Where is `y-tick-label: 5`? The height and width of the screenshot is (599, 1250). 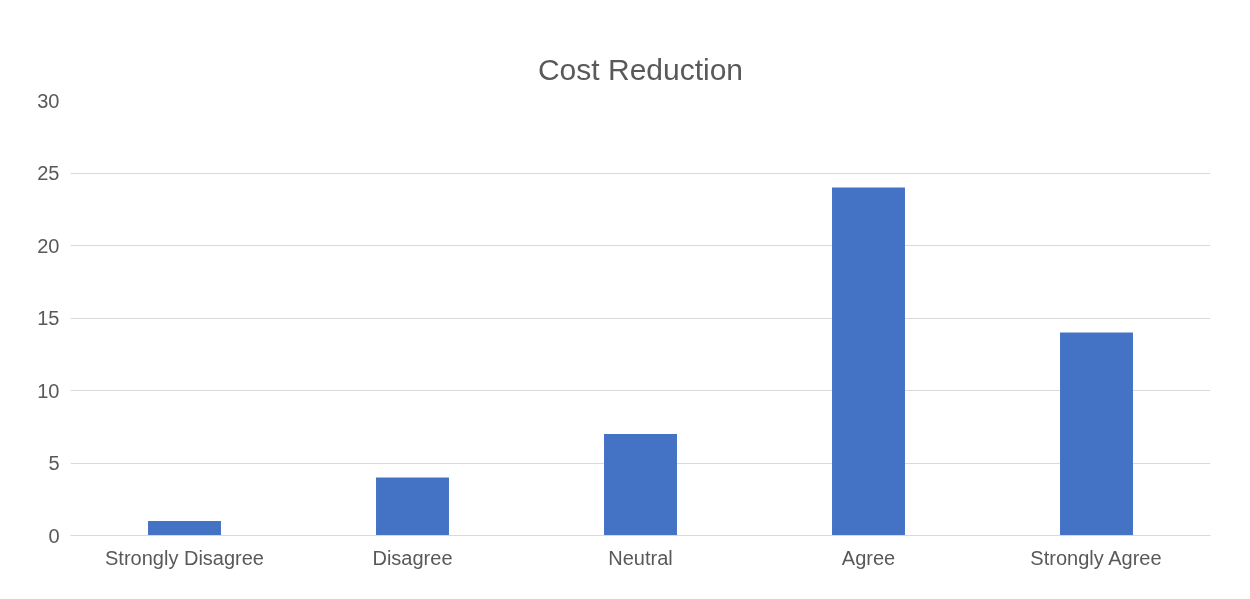 y-tick-label: 5 is located at coordinates (54, 463).